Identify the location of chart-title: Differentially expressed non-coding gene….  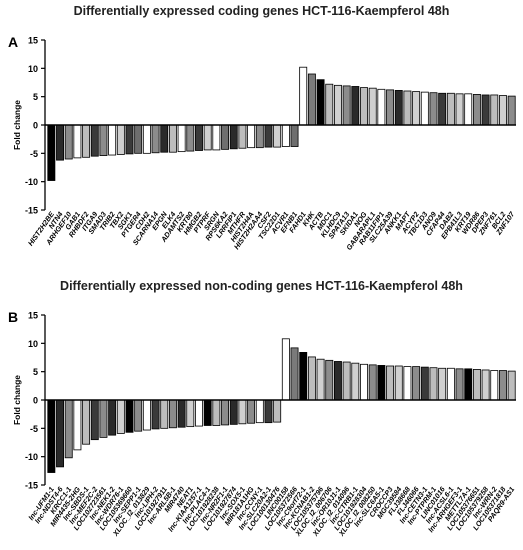
(261, 286).